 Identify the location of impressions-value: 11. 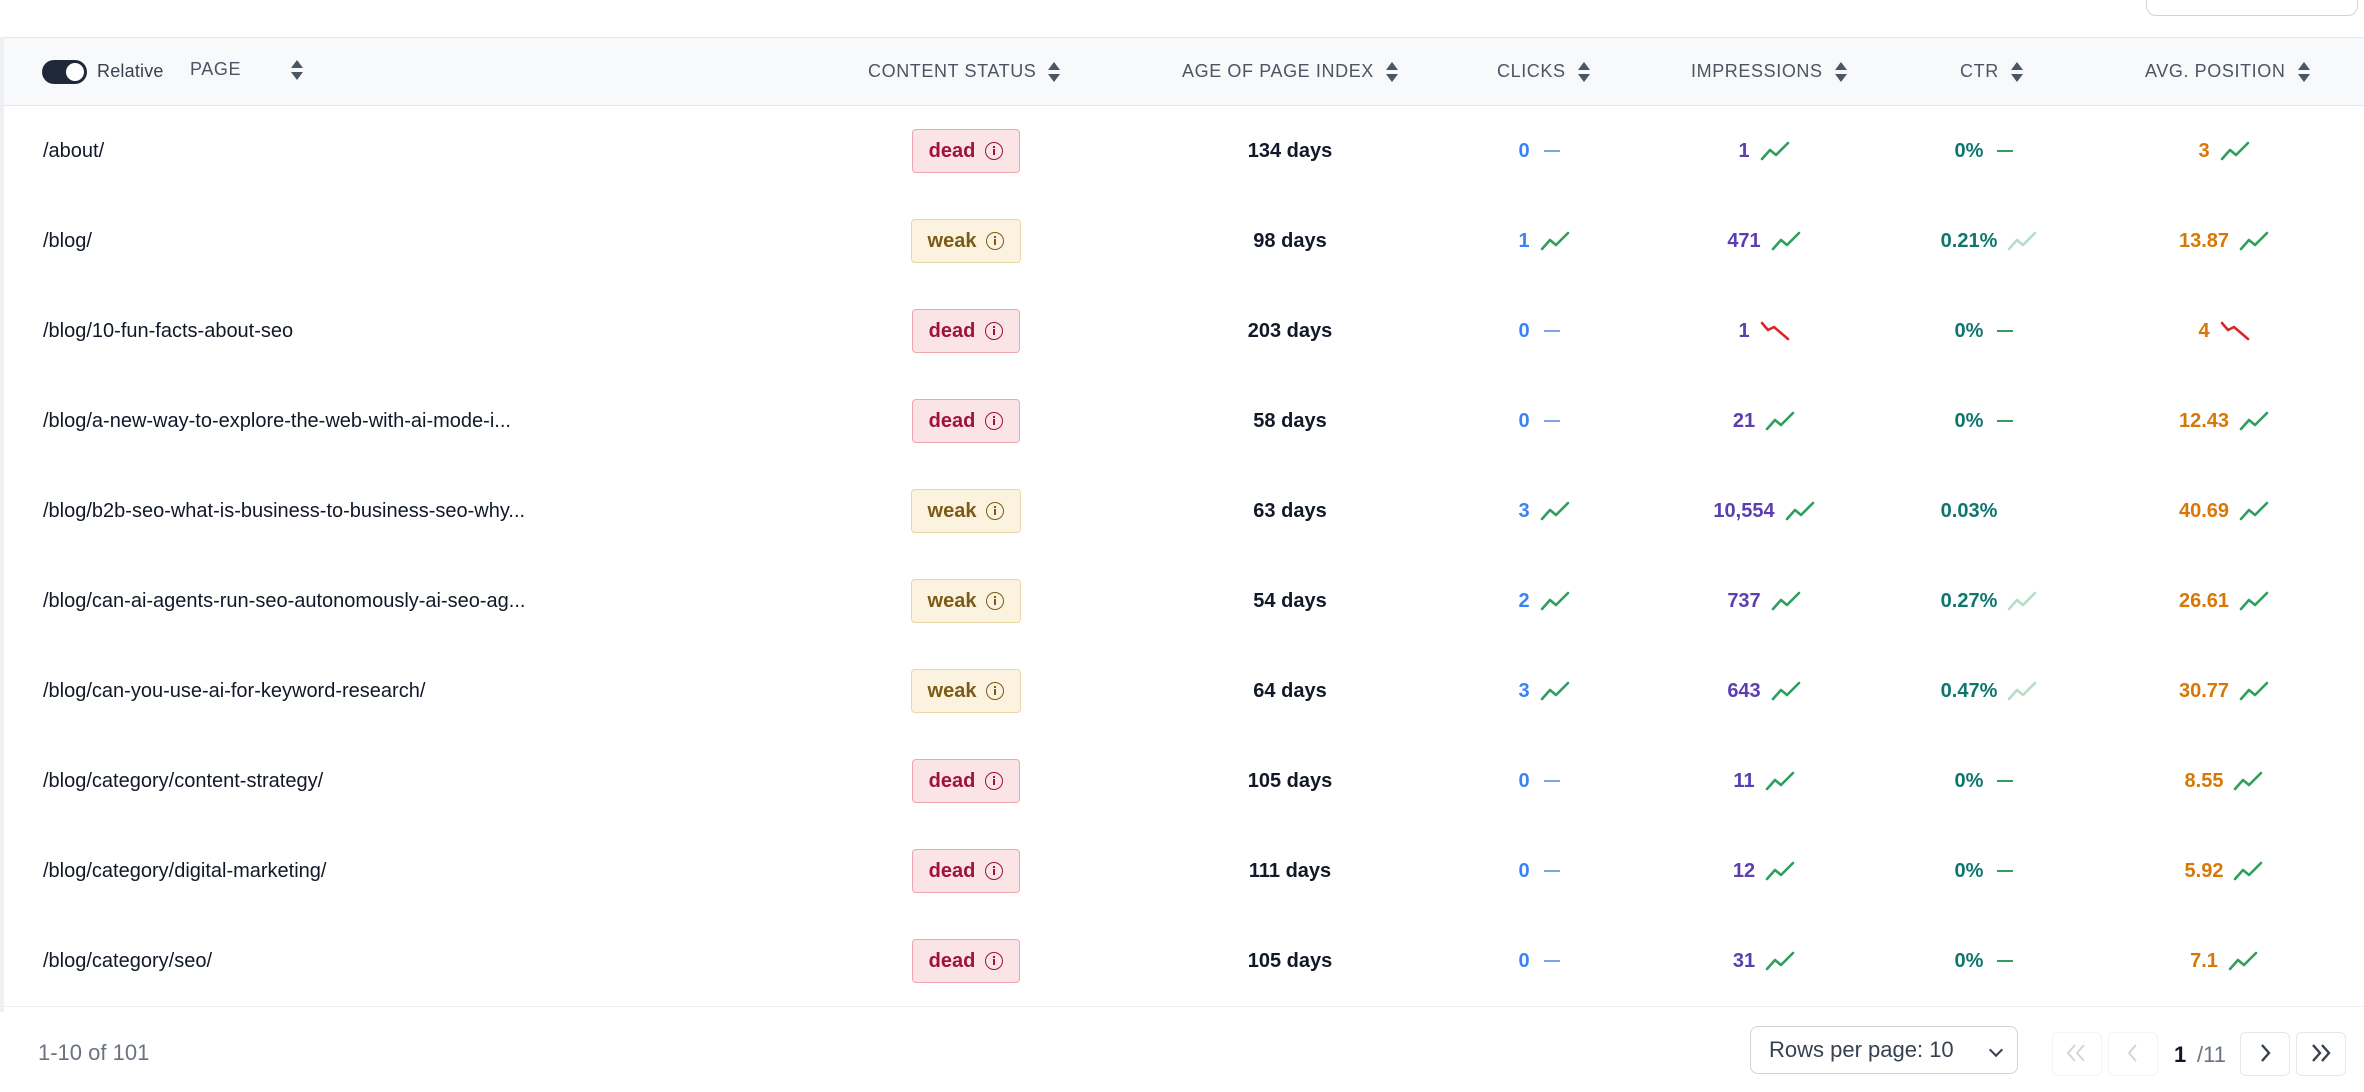
(1744, 780).